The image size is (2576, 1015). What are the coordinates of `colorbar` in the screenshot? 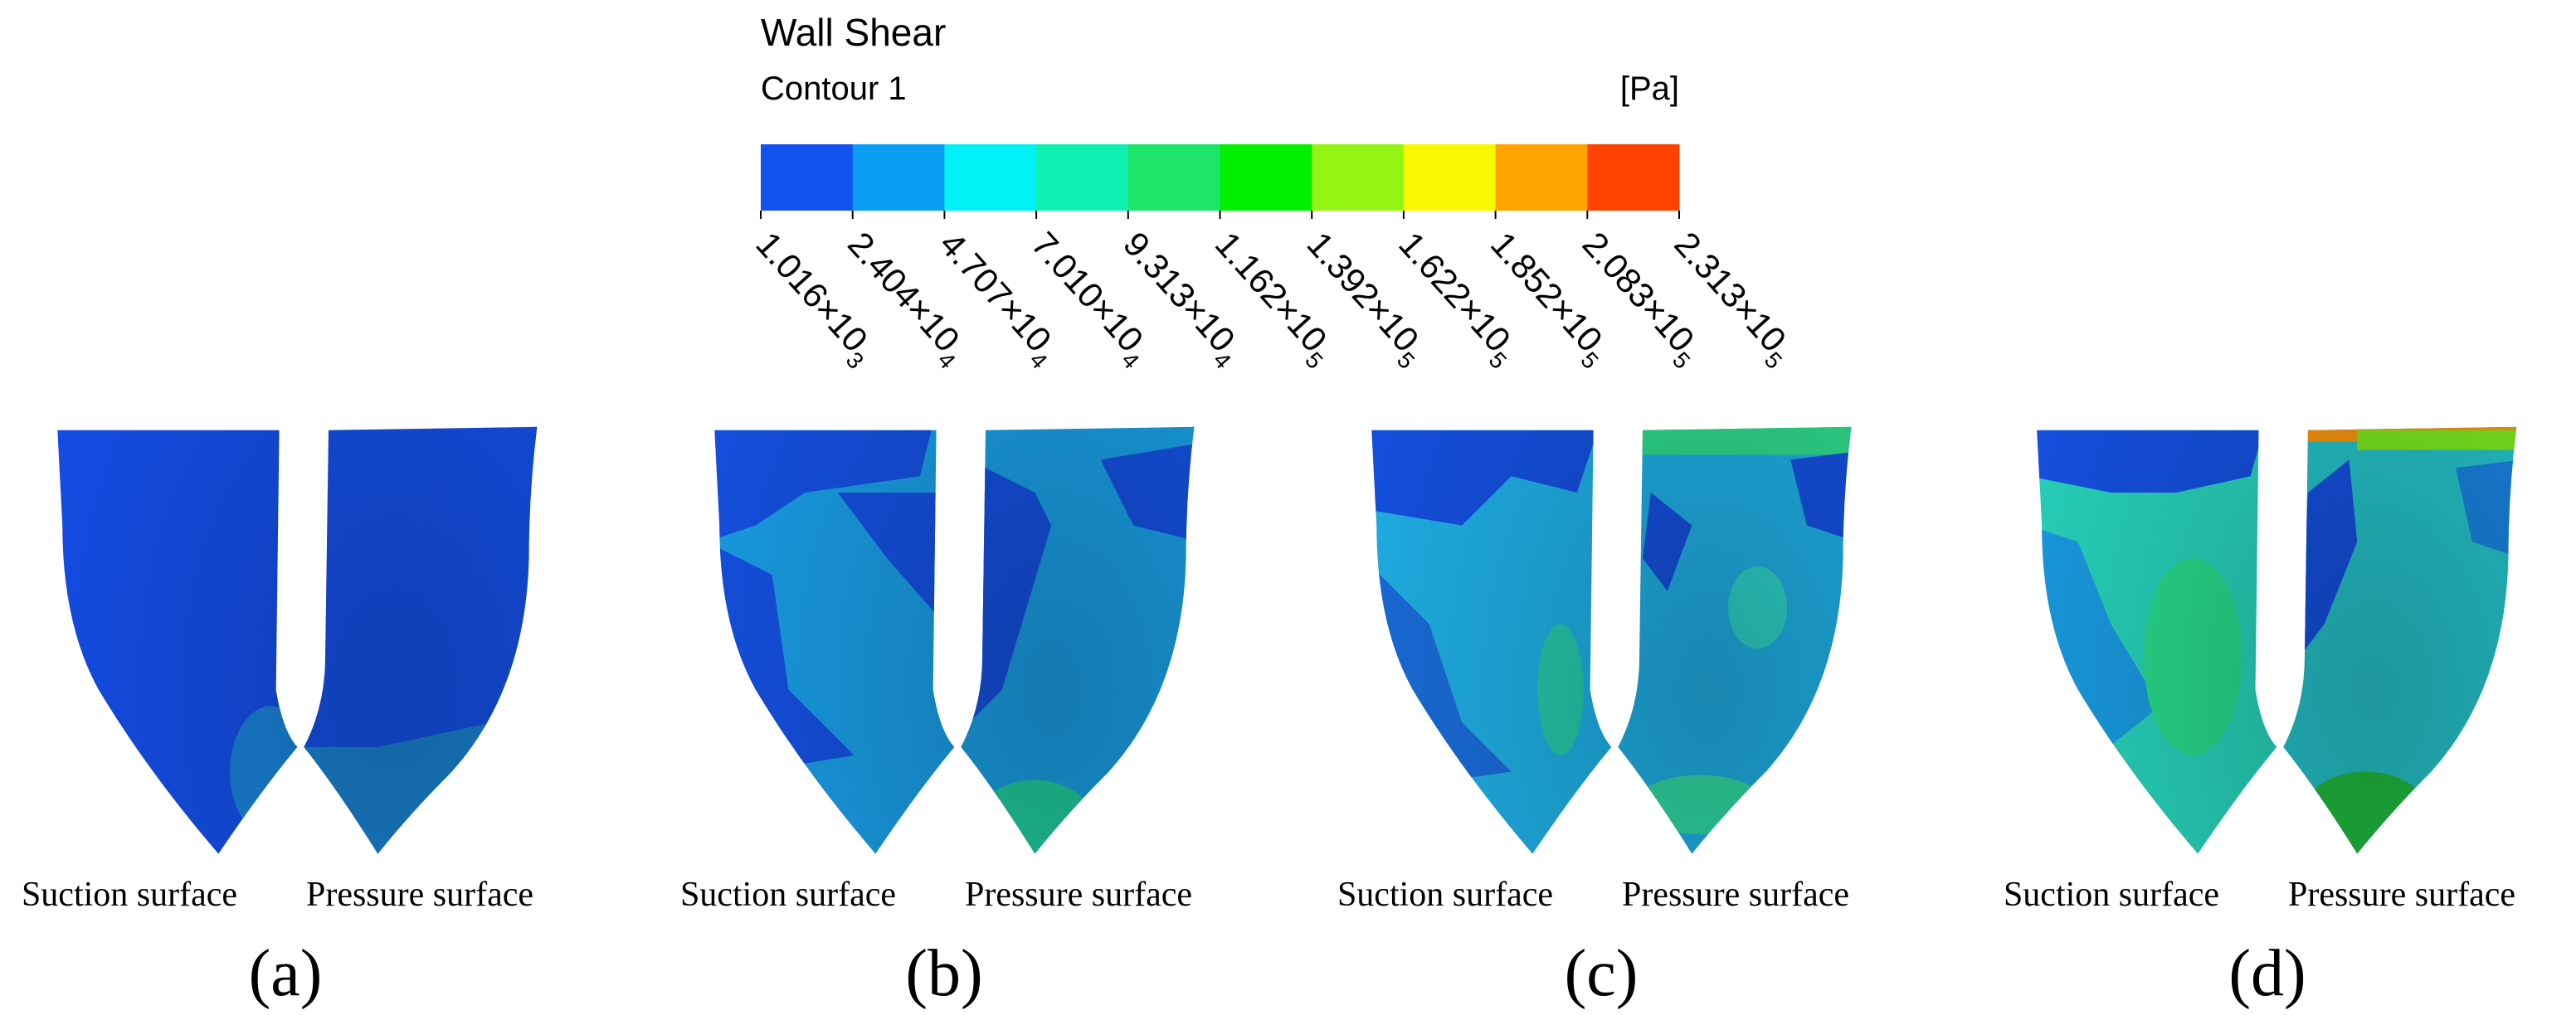 It's located at (1220, 177).